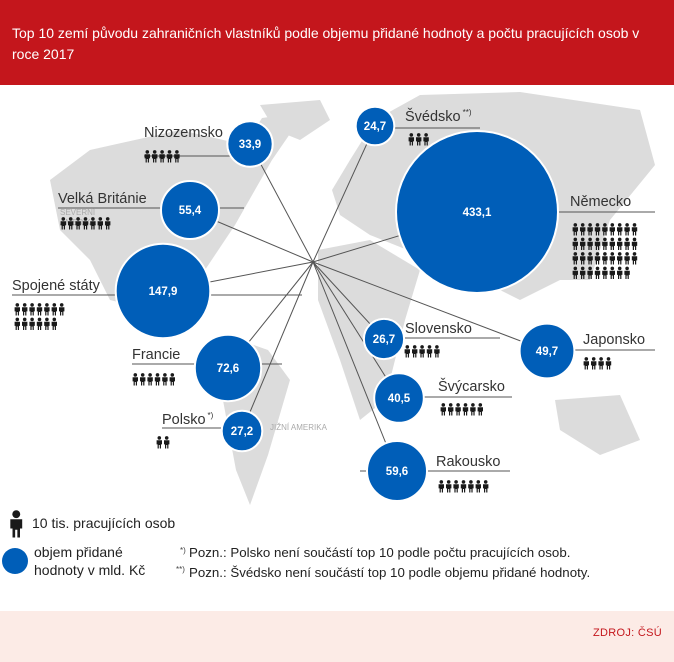  Describe the element at coordinates (277, 346) in the screenshot. I see `connector-polsko` at that location.